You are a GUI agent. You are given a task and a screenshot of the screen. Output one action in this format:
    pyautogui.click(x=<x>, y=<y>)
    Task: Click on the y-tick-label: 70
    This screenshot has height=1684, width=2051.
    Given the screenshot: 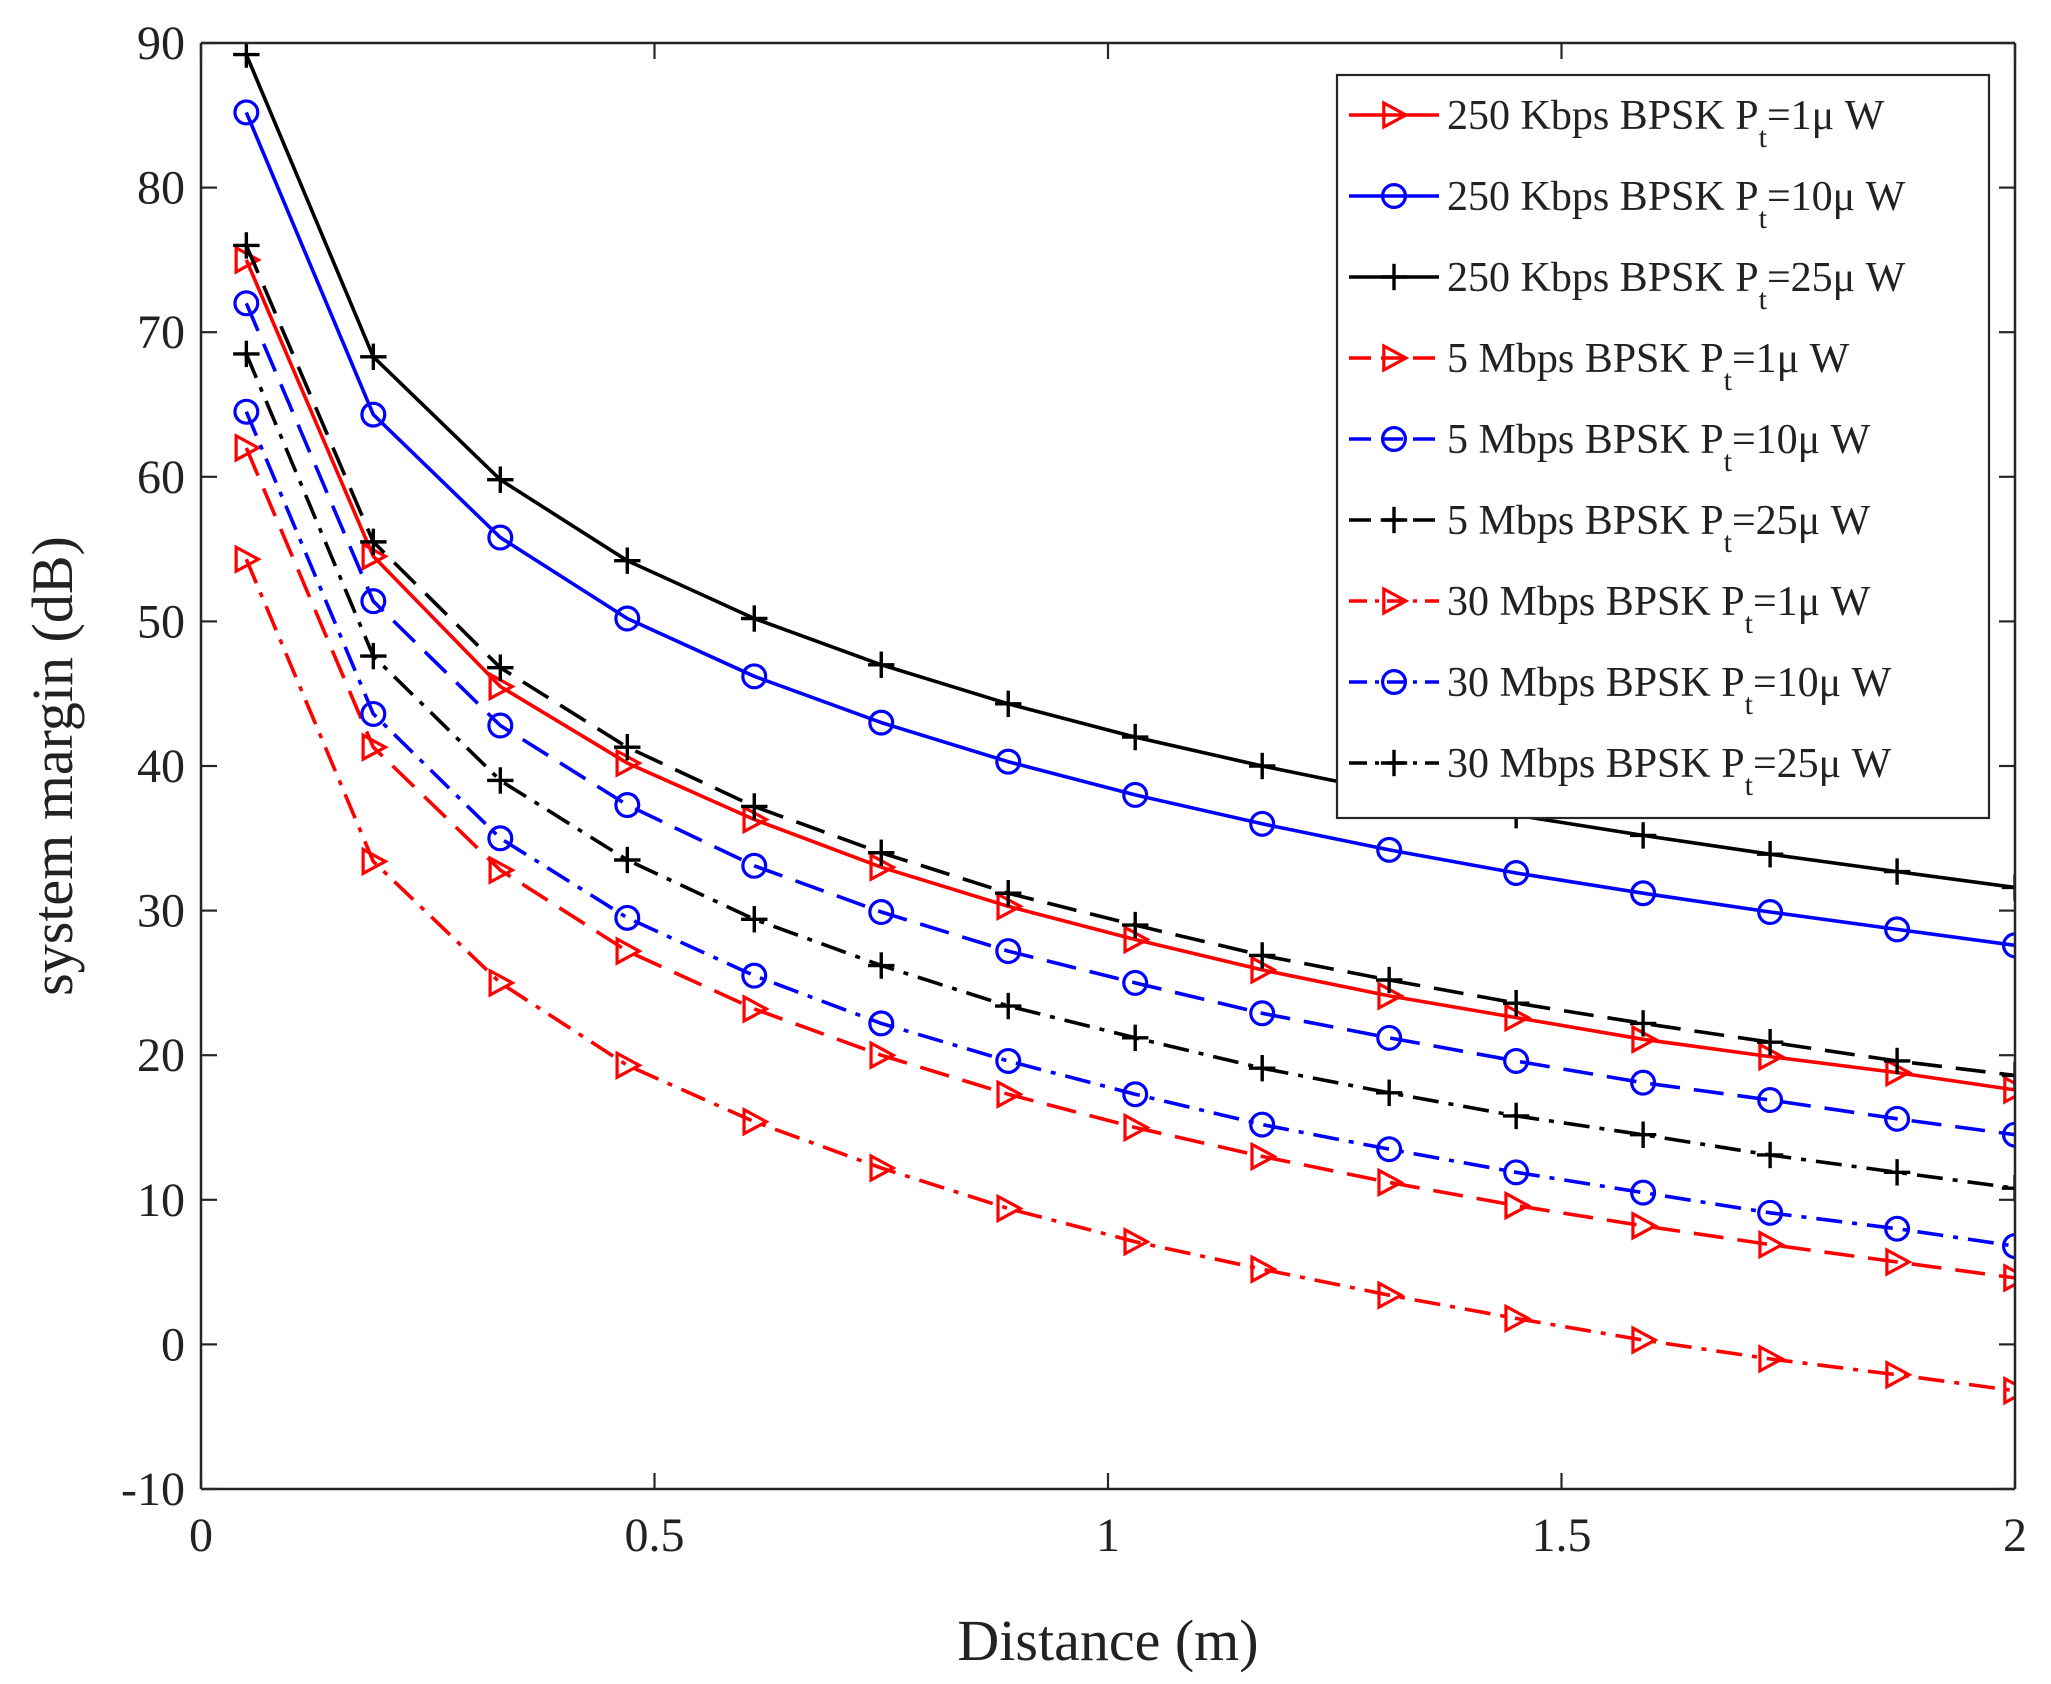 What is the action you would take?
    pyautogui.click(x=161, y=332)
    